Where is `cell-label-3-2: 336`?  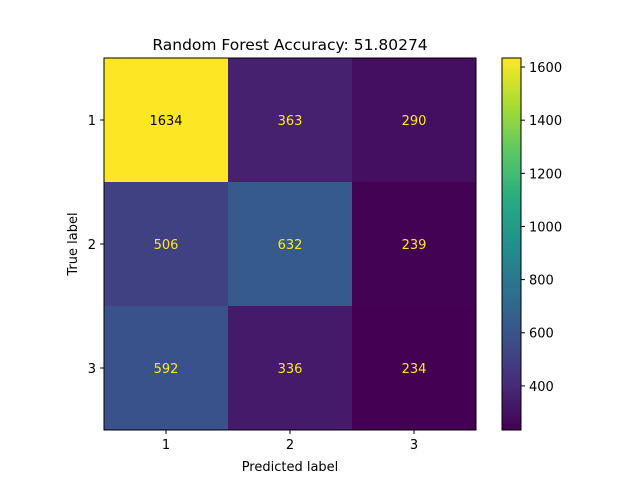
cell-label-3-2: 336 is located at coordinates (290, 369).